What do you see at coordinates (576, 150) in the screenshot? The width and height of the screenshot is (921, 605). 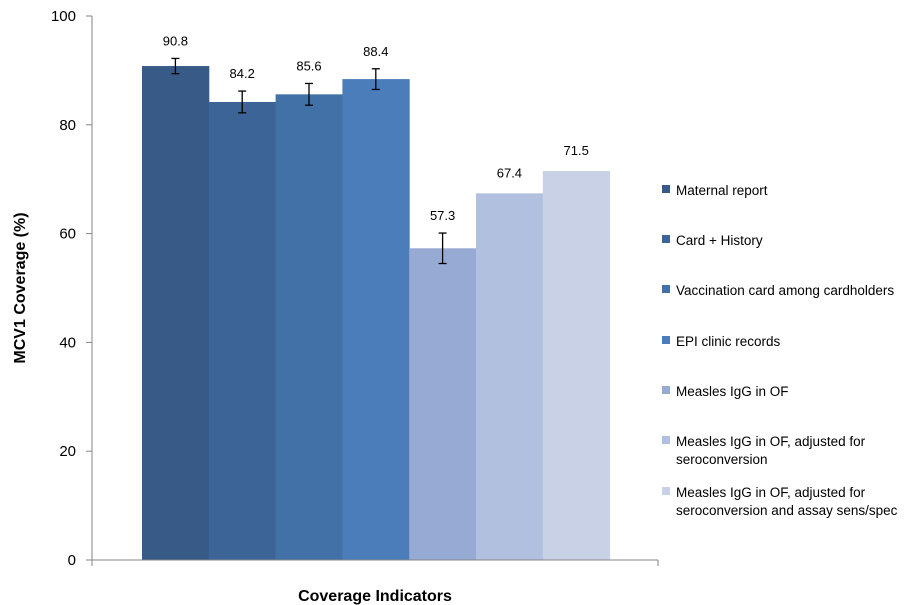 I see `data-label: 71.5` at bounding box center [576, 150].